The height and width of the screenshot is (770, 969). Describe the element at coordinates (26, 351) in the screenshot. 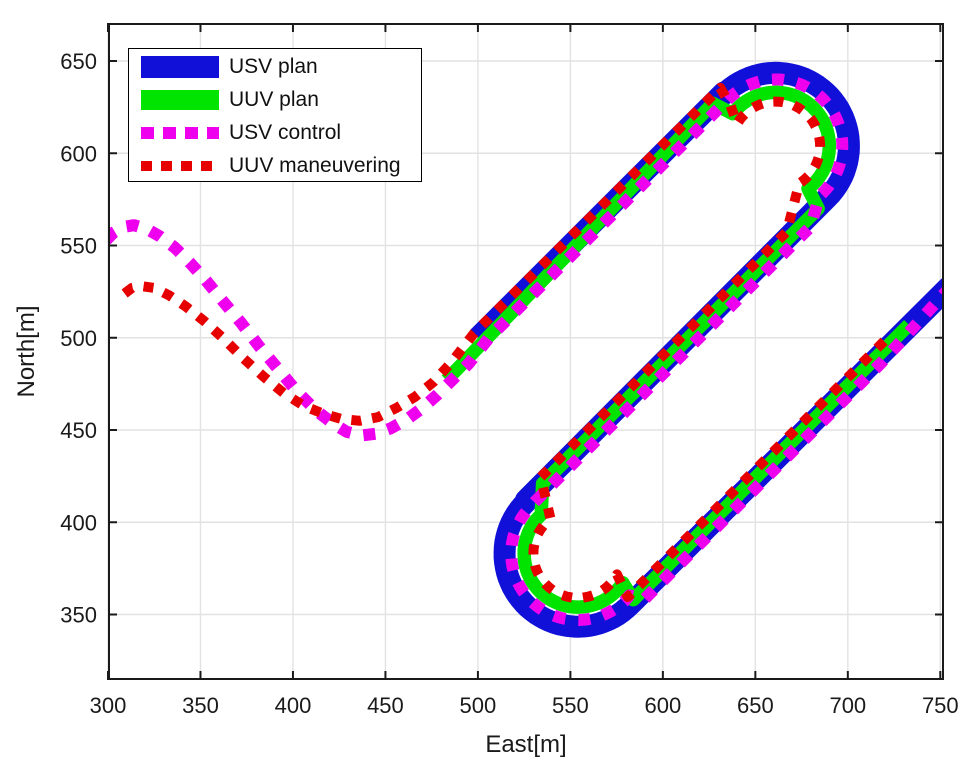

I see `y-axis-label: North[m]` at that location.